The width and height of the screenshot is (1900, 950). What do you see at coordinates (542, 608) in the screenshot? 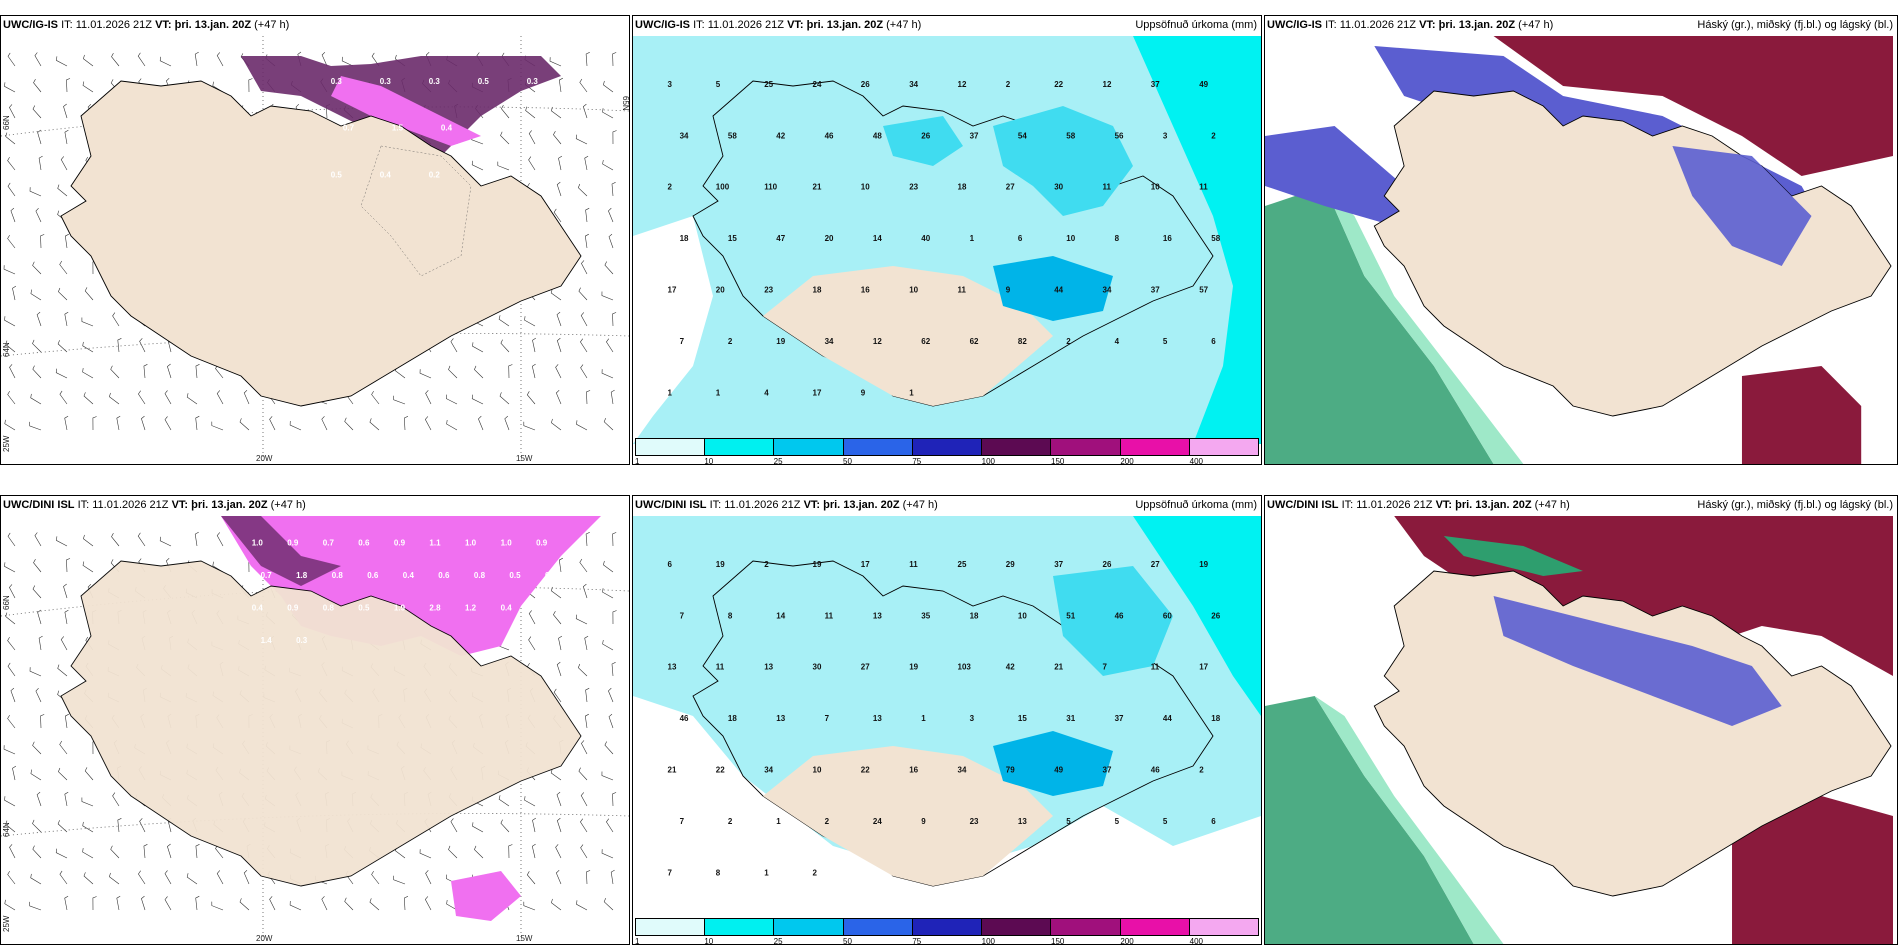
I see `map-value-label: 0.2` at bounding box center [542, 608].